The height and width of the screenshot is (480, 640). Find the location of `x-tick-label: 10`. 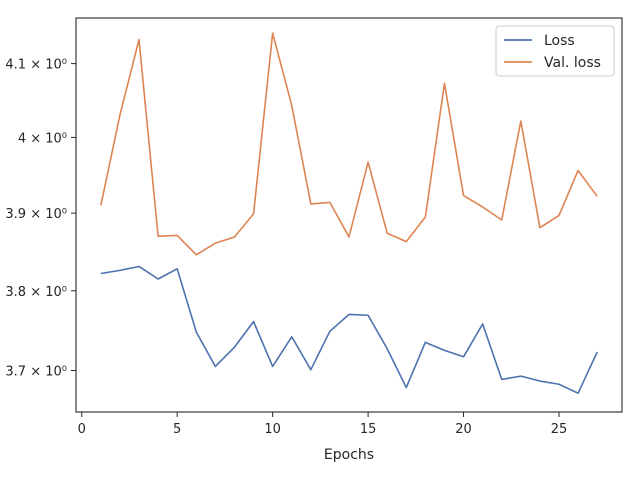

x-tick-label: 10 is located at coordinates (272, 429).